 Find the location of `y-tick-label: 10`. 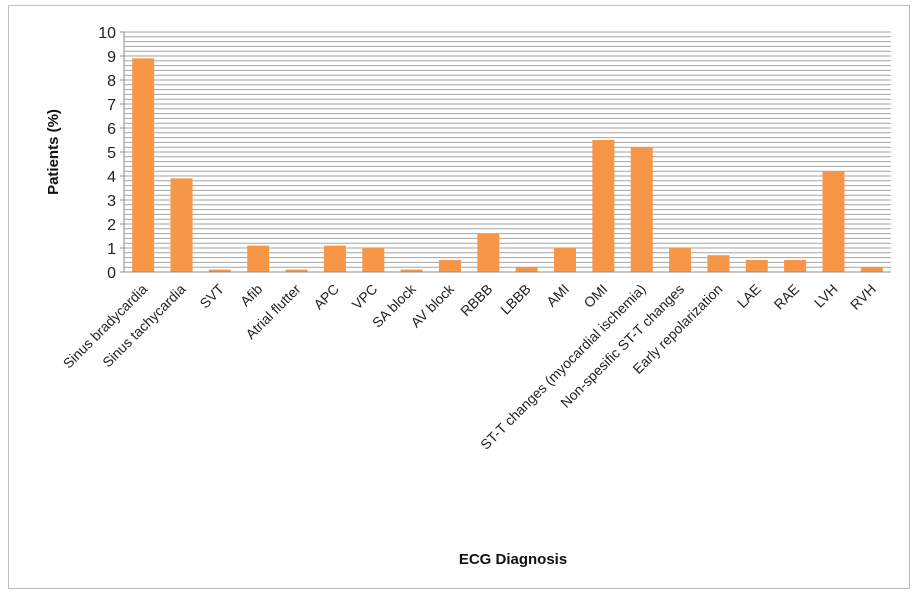

y-tick-label: 10 is located at coordinates (107, 33).